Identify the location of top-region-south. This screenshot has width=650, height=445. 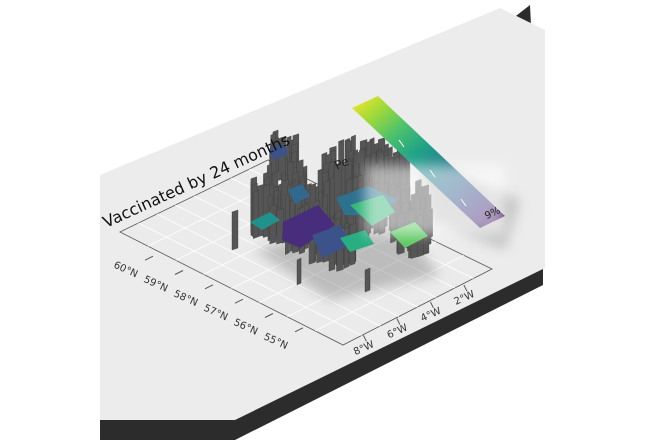
(357, 241).